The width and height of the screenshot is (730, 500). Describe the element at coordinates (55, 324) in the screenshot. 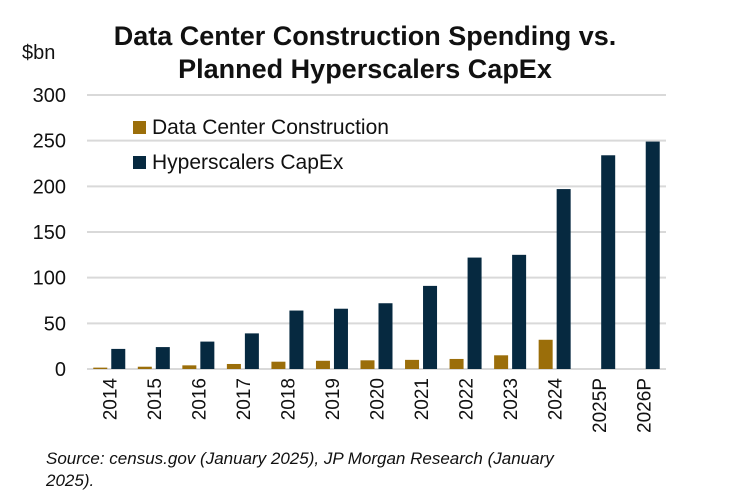

I see `y-tick-label: 50` at that location.